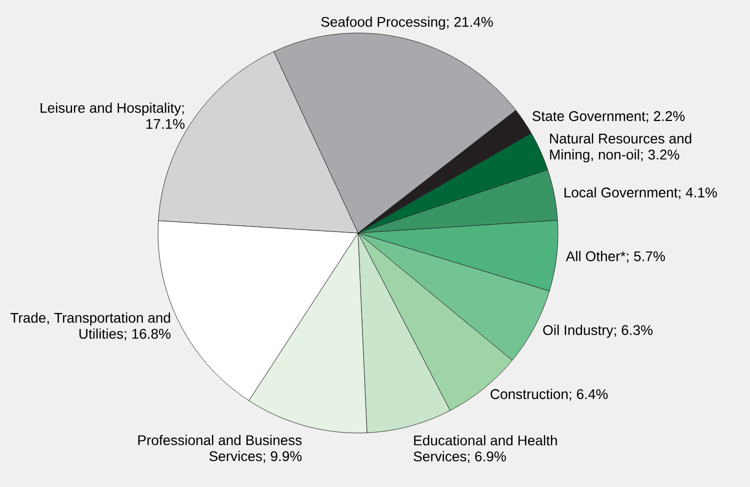 The width and height of the screenshot is (750, 487). Describe the element at coordinates (90, 326) in the screenshot. I see `data-label: Trade, Transportation and Utilities; 16.8%` at that location.